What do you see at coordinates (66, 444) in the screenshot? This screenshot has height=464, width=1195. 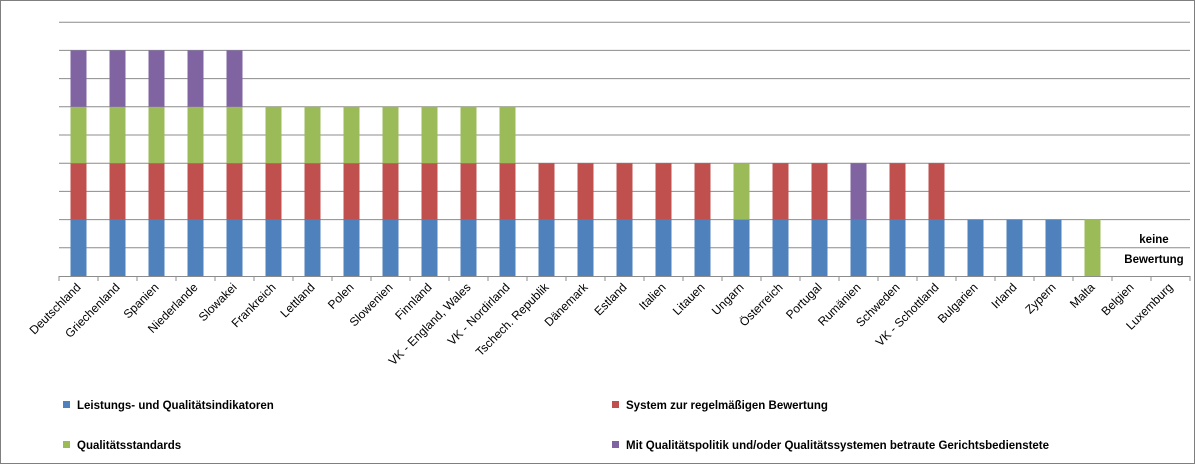 I see `legend-swatch-standards` at bounding box center [66, 444].